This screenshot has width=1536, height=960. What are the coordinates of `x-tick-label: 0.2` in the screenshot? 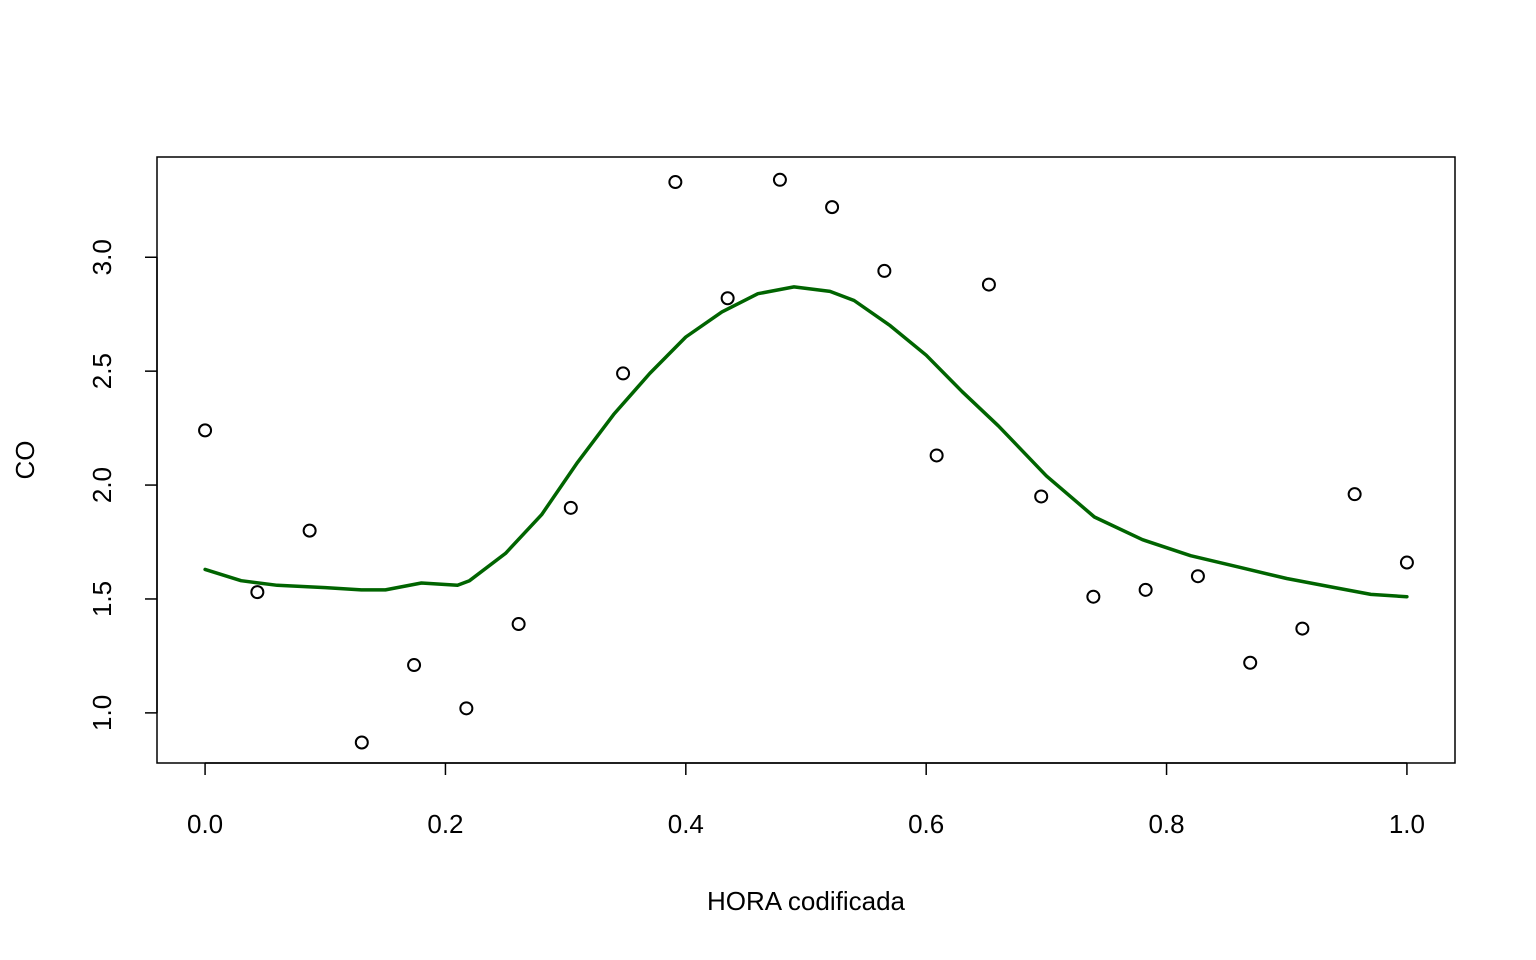 It's located at (445, 824).